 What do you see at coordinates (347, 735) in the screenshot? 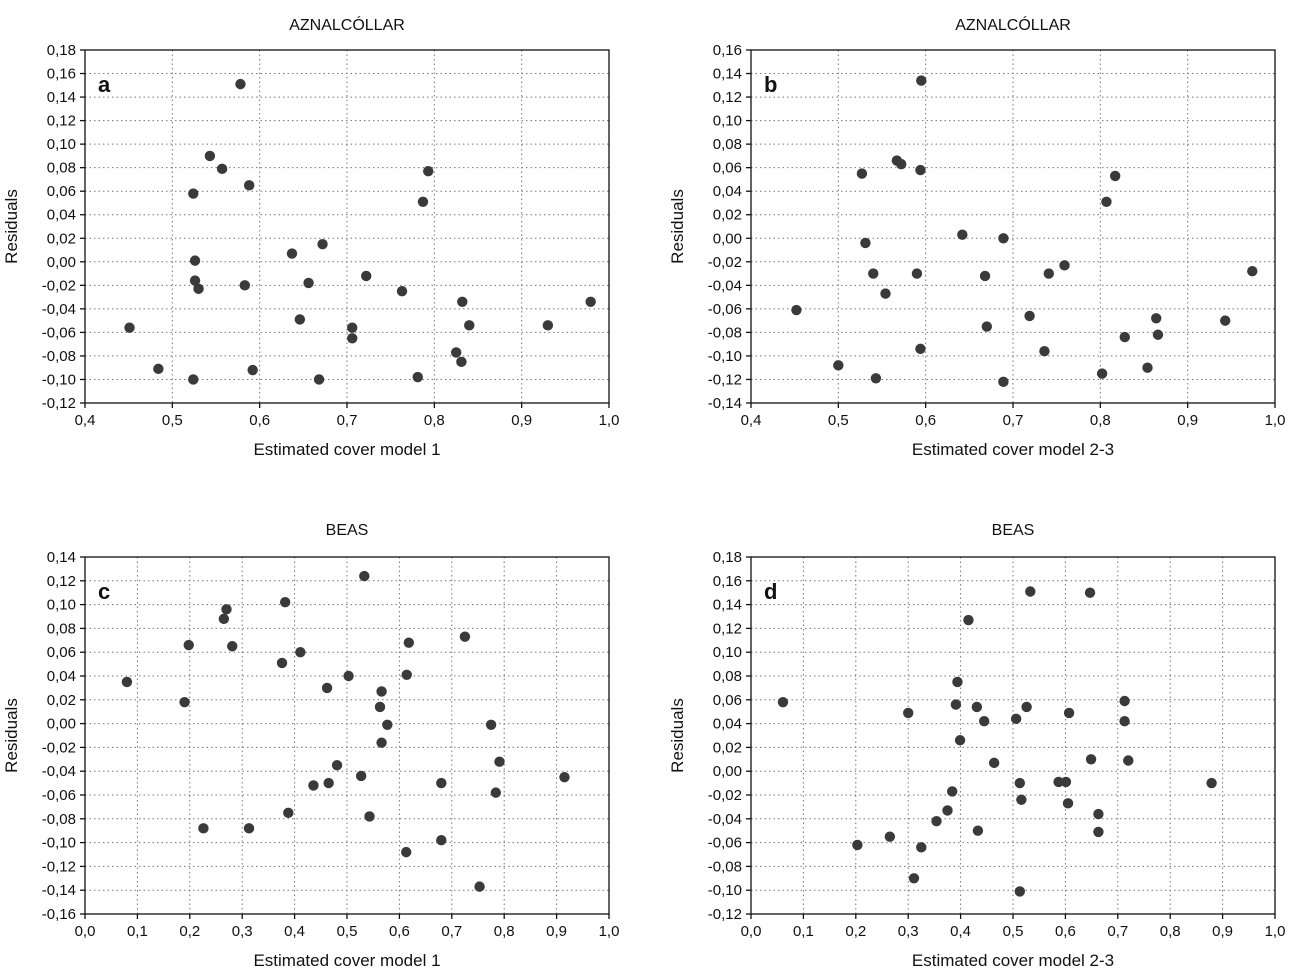
I see `panel-c-plot-frame` at bounding box center [347, 735].